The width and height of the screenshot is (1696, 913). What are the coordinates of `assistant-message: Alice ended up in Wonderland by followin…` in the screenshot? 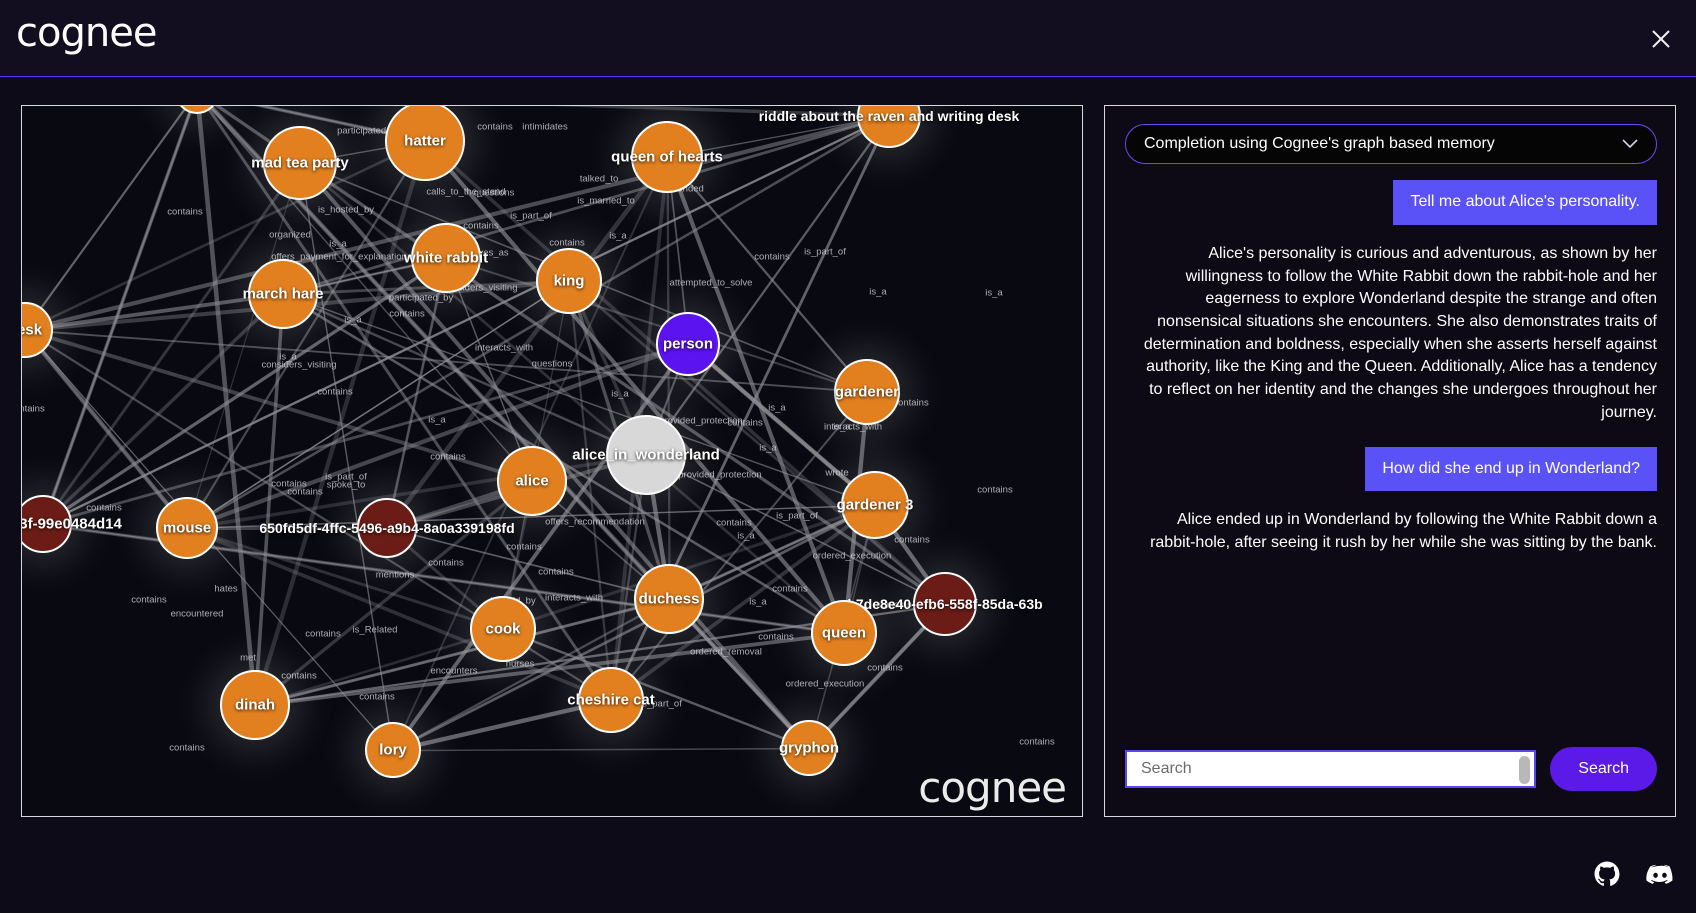 It's located at (1403, 531).